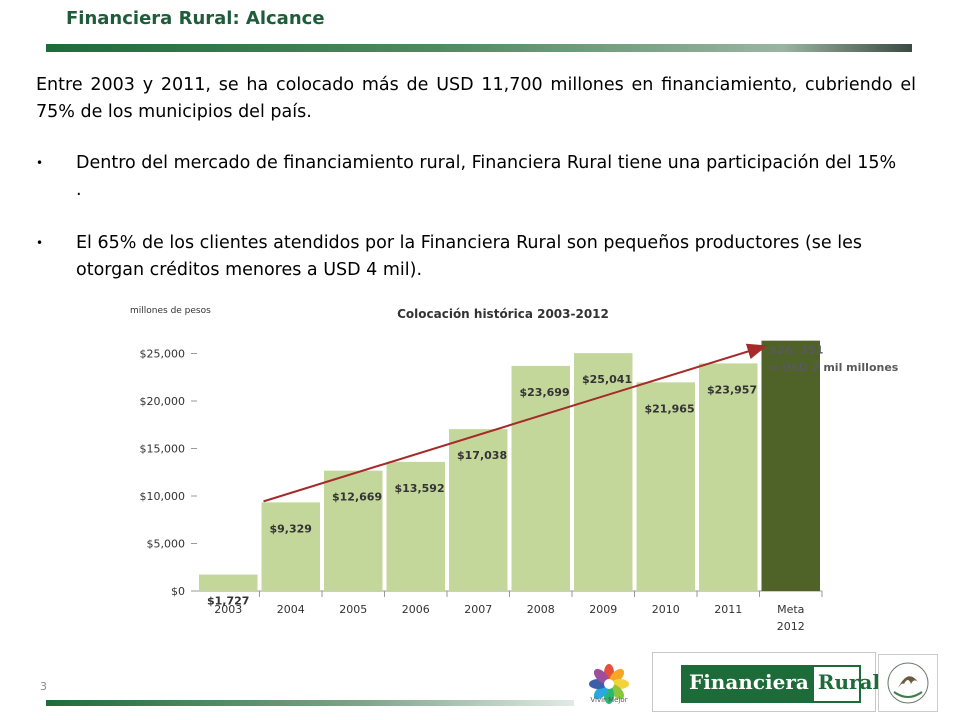  What do you see at coordinates (609, 684) in the screenshot?
I see `vivir-mejor-logo-icon` at bounding box center [609, 684].